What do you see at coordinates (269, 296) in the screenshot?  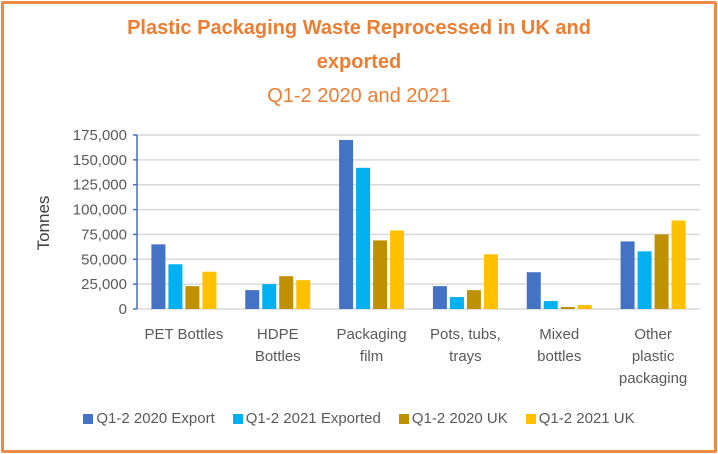 I see `bar-q1-2-2021-exported-hdpe-bottles` at bounding box center [269, 296].